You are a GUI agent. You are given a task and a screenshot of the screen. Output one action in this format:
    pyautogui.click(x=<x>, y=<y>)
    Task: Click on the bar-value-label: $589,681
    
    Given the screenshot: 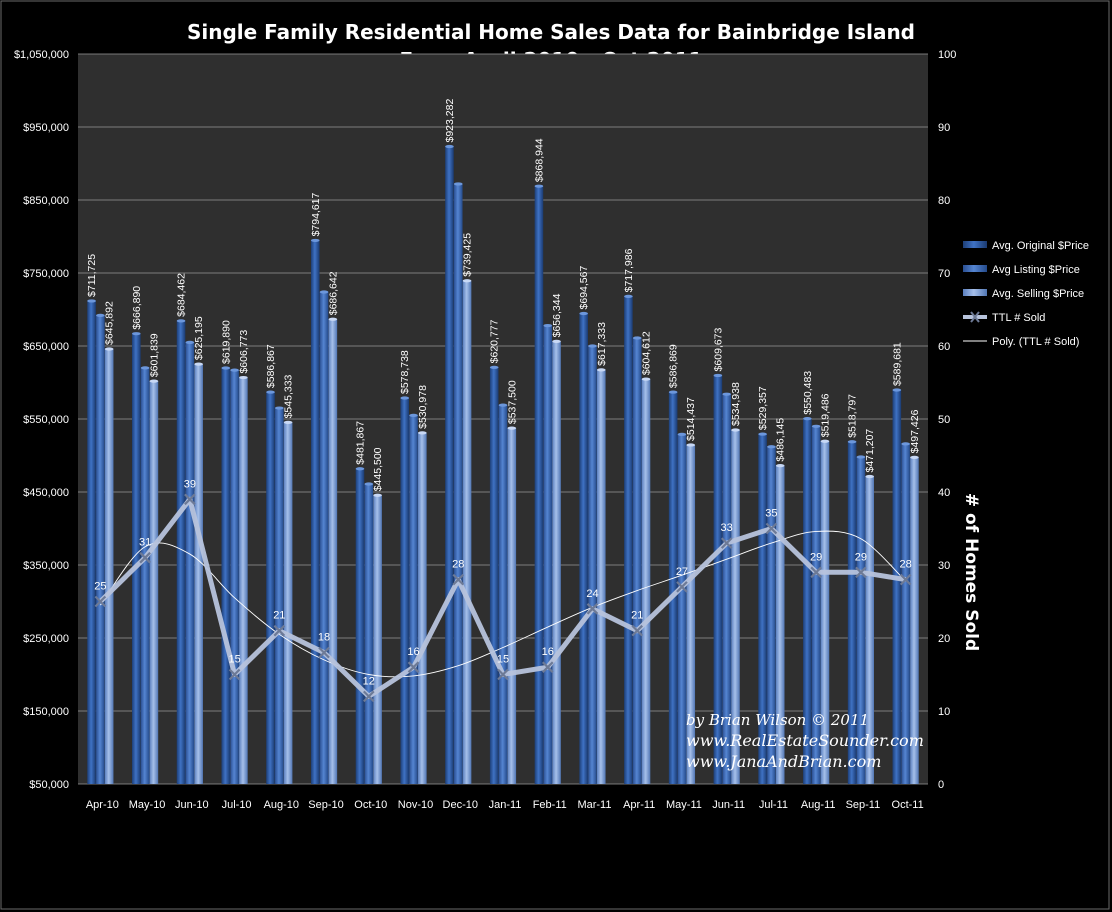 What is the action you would take?
    pyautogui.click(x=897, y=364)
    